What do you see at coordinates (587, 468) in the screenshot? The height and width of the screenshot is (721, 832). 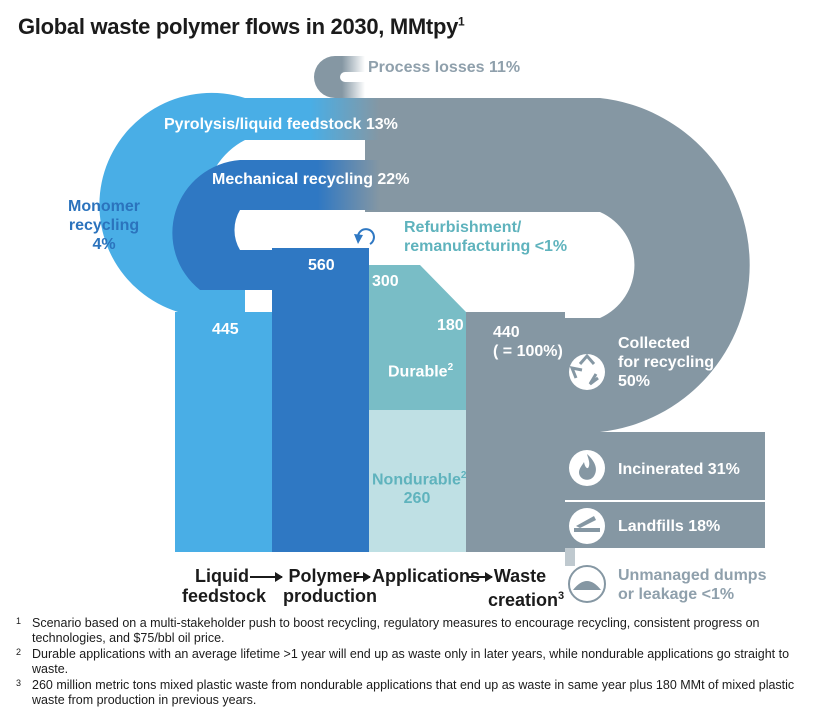 I see `flame-icon` at bounding box center [587, 468].